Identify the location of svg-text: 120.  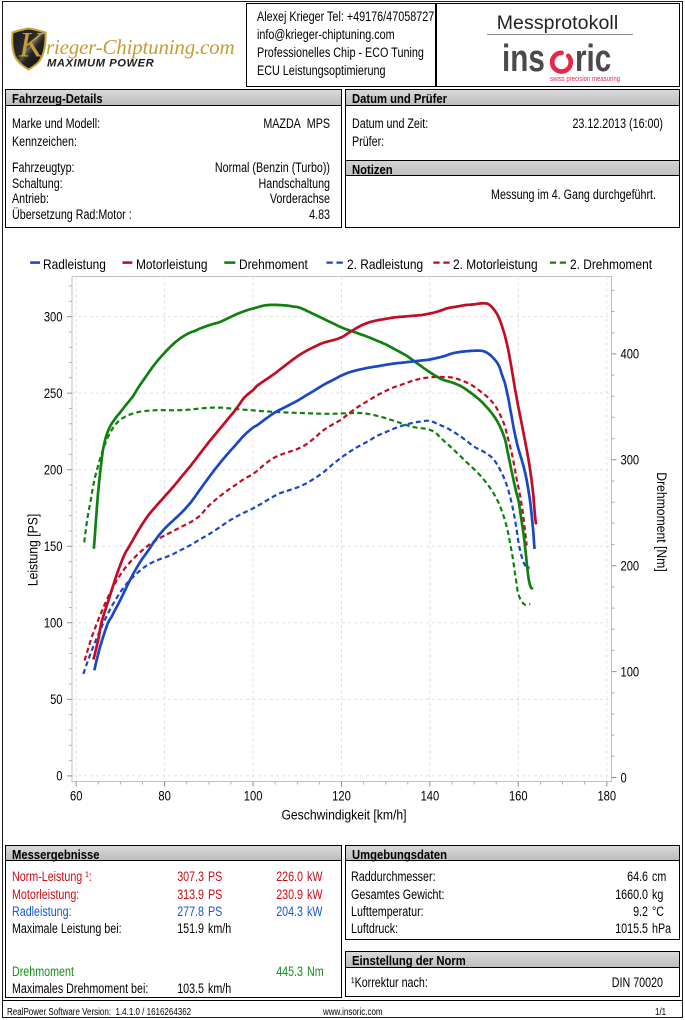
(341, 795).